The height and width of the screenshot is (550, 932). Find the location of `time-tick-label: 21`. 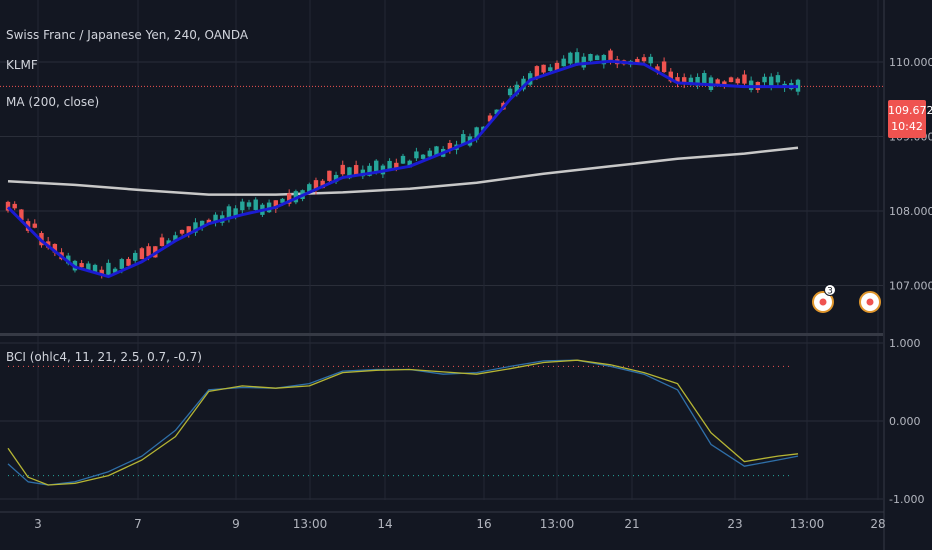

time-tick-label: 21 is located at coordinates (631, 524).